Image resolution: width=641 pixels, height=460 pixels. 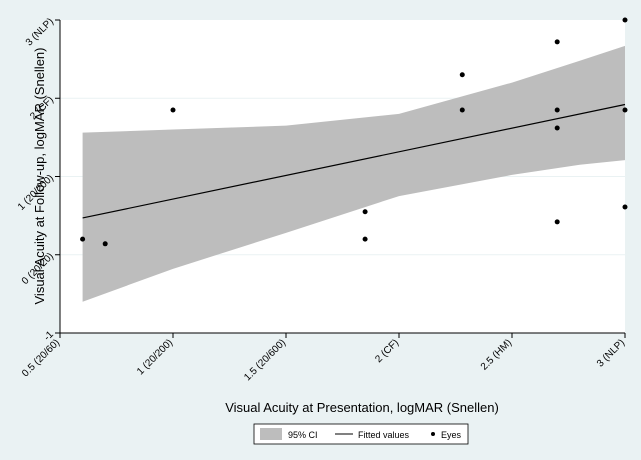 What do you see at coordinates (155, 357) in the screenshot?
I see `x-tick-label: 1 (20/200)` at bounding box center [155, 357].